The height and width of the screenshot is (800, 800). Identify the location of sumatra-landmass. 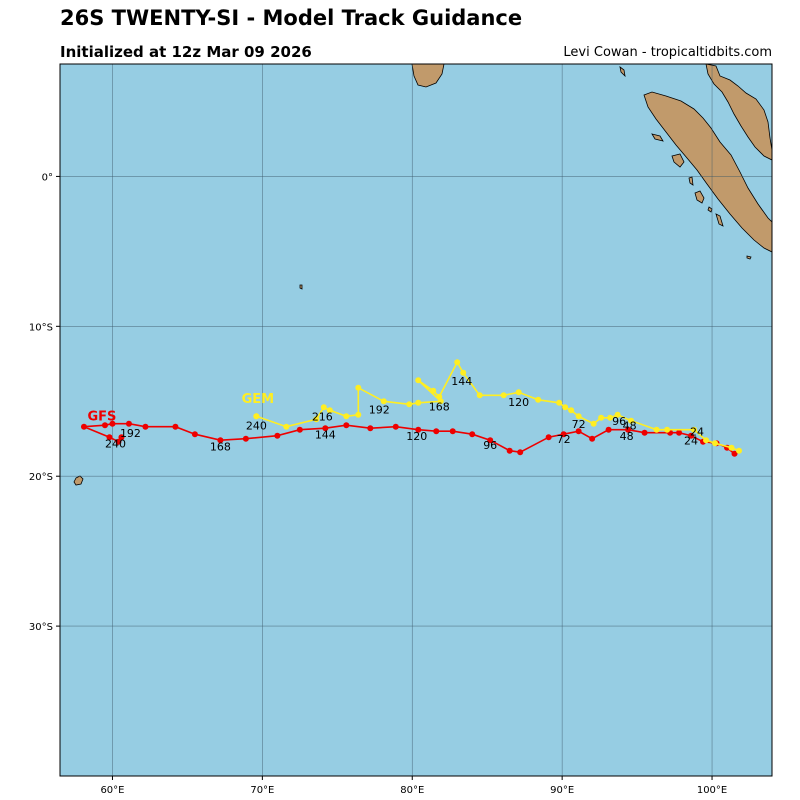
(707, 172).